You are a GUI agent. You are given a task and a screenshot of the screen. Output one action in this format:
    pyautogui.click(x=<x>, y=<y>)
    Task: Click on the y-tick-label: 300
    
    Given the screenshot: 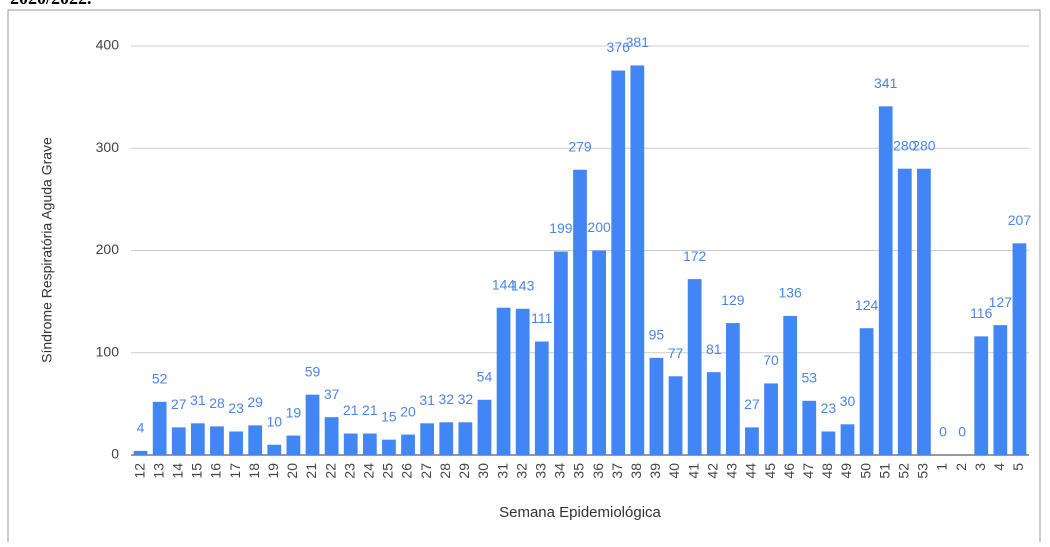 What is the action you would take?
    pyautogui.click(x=108, y=147)
    